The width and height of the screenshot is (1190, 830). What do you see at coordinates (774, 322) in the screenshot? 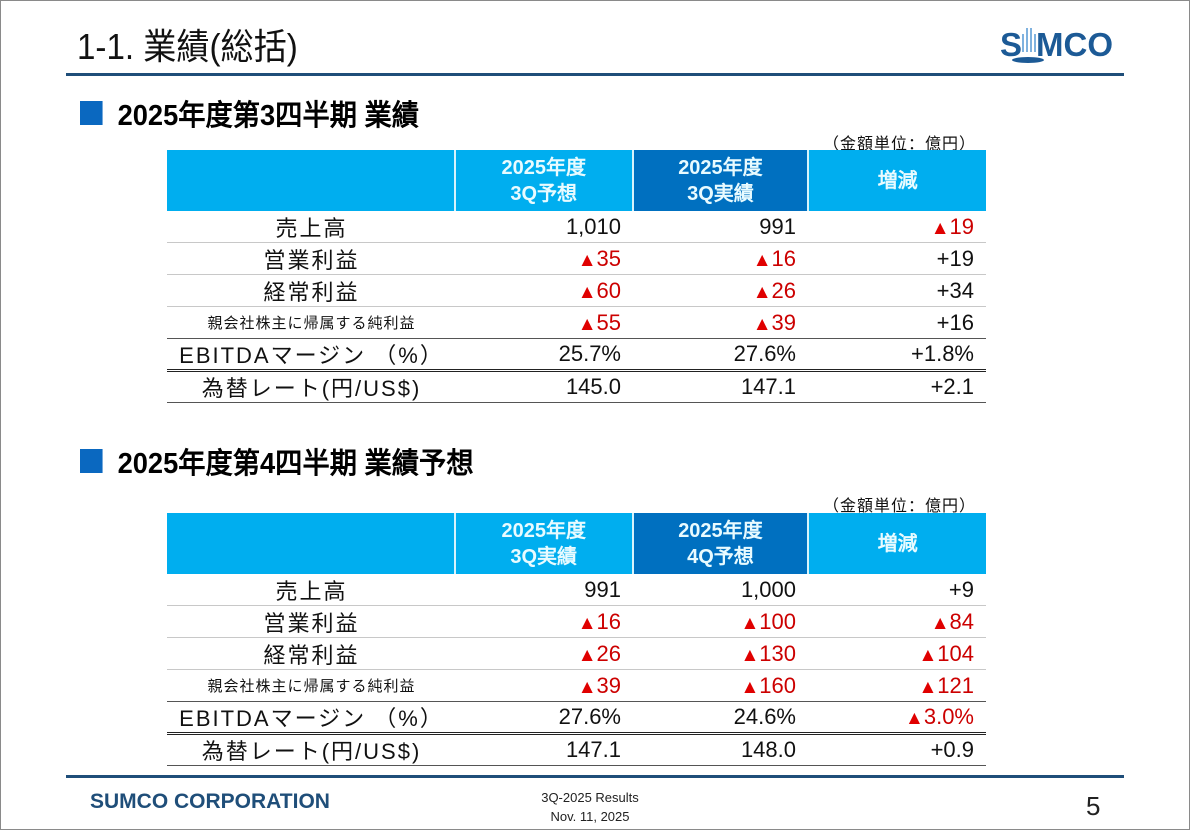
I see `cell-value-2: ▲39` at bounding box center [774, 322].